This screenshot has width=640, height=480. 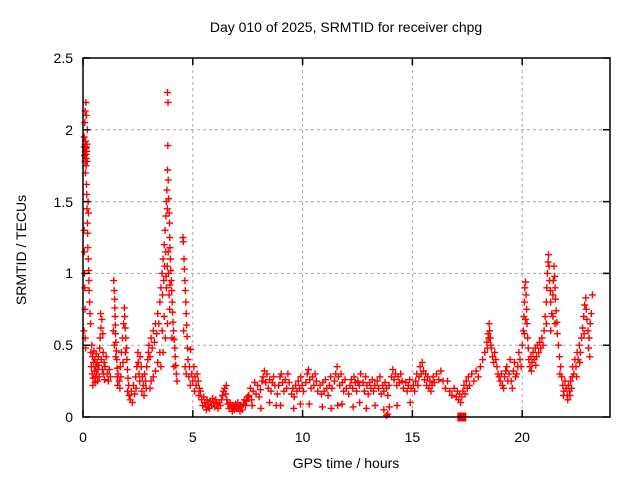 I want to click on y-tick-label: 0, so click(x=69, y=417).